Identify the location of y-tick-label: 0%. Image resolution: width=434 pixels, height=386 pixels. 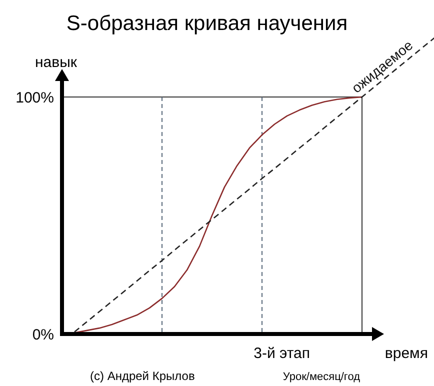
(43, 335).